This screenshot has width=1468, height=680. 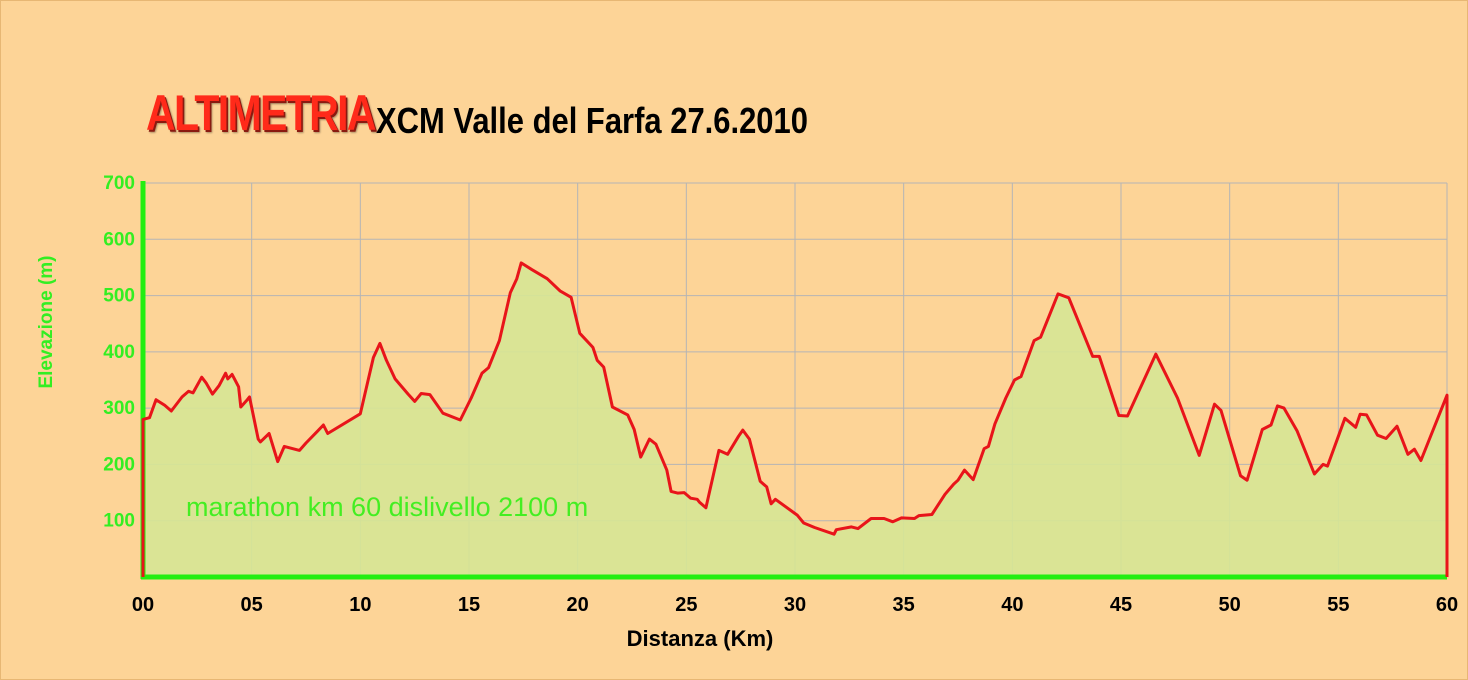 I want to click on y-tick-label: 500, so click(x=119, y=296).